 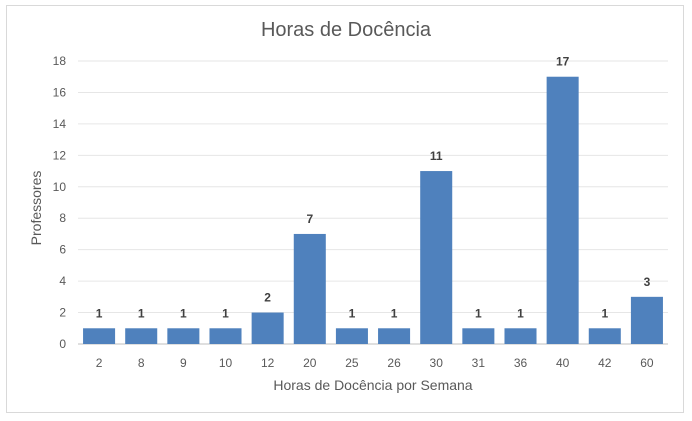 What do you see at coordinates (60, 124) in the screenshot?
I see `y-tick-label: 14` at bounding box center [60, 124].